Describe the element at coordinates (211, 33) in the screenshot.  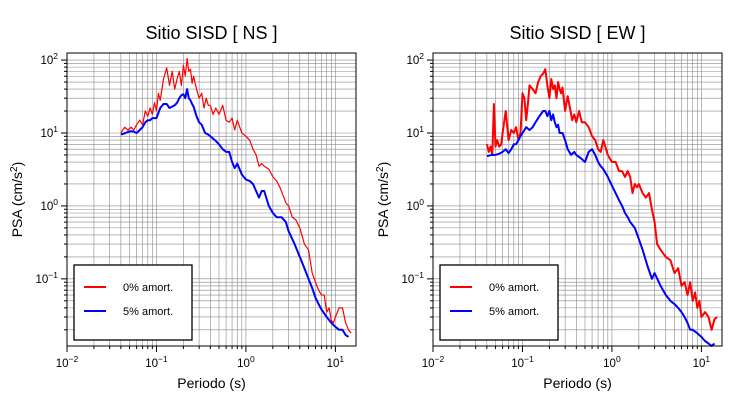
I see `chart-title: Sitio SISD [ NS ]` at that location.